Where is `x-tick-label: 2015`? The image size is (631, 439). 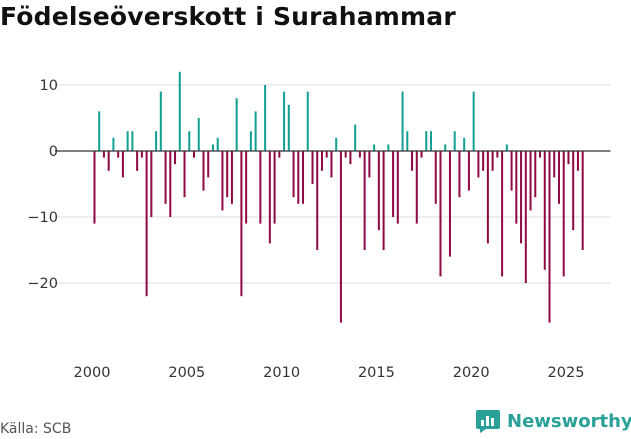
x-tick-label: 2015 is located at coordinates (376, 373).